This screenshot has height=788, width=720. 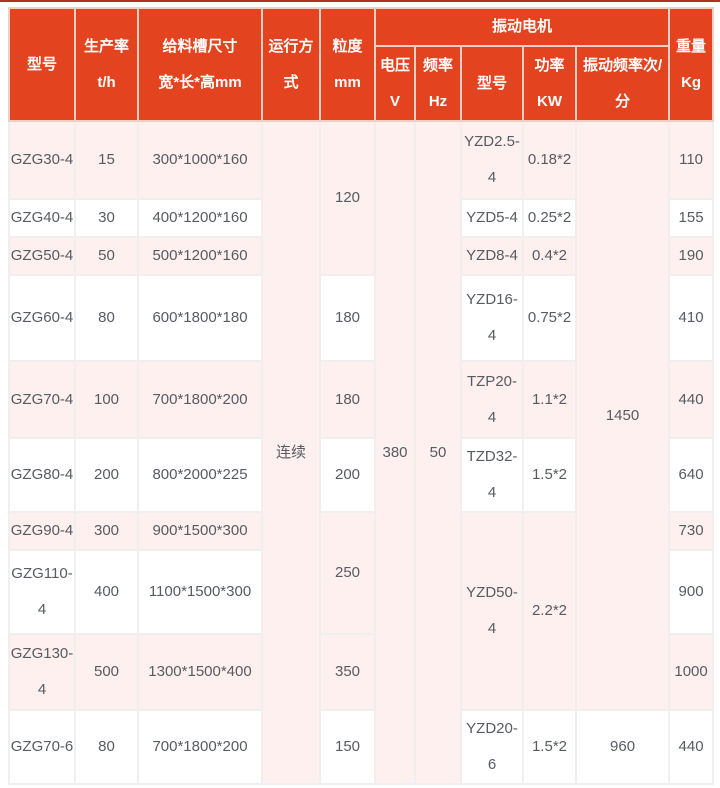 I want to click on cell-trough: 1100*1500*300, so click(x=200, y=592).